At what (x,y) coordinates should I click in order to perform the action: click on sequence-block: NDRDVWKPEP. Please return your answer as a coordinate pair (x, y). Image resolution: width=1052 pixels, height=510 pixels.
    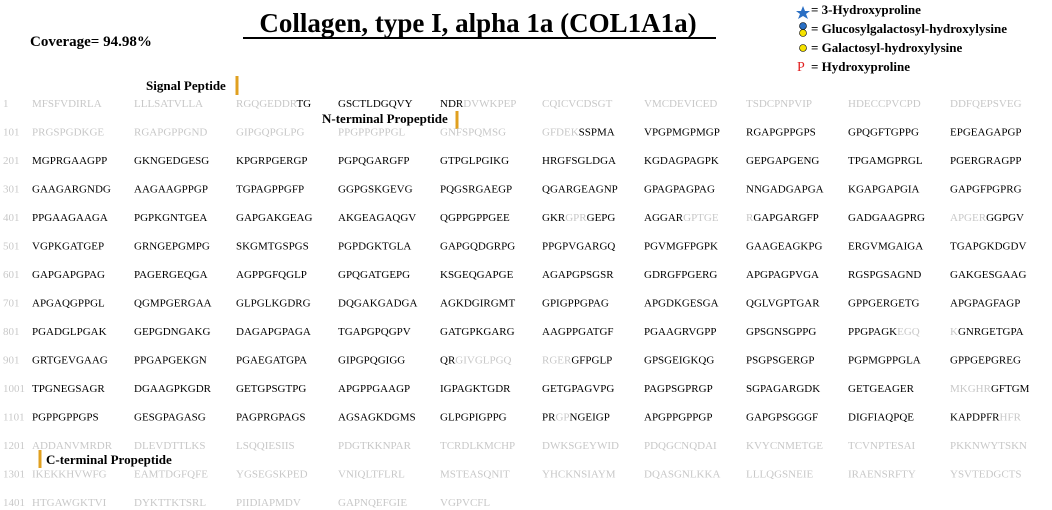
    Looking at the image, I should click on (478, 104).